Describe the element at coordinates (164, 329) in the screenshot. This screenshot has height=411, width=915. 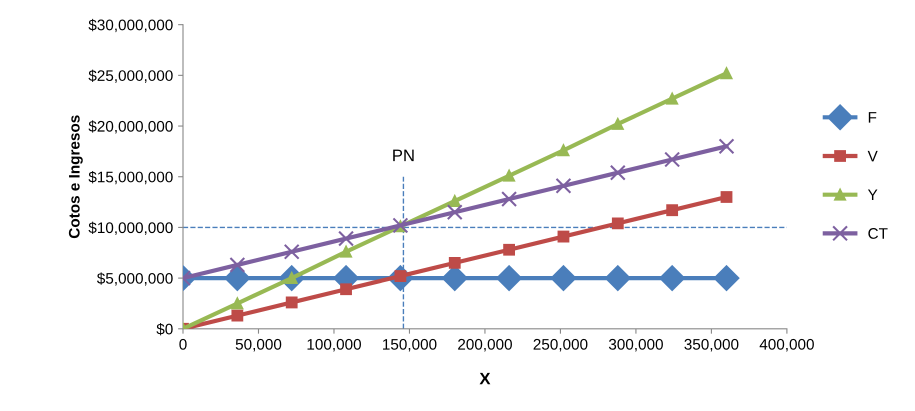
I see `y-tick-label: $0` at that location.